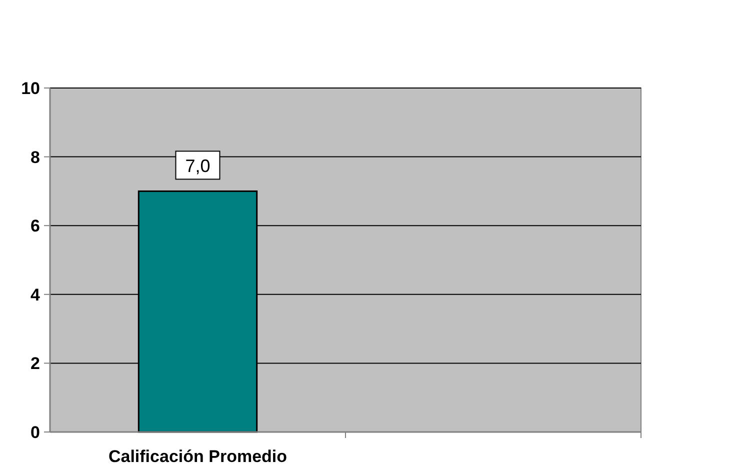 The width and height of the screenshot is (731, 472). I want to click on y-tick-label: 10, so click(30, 88).